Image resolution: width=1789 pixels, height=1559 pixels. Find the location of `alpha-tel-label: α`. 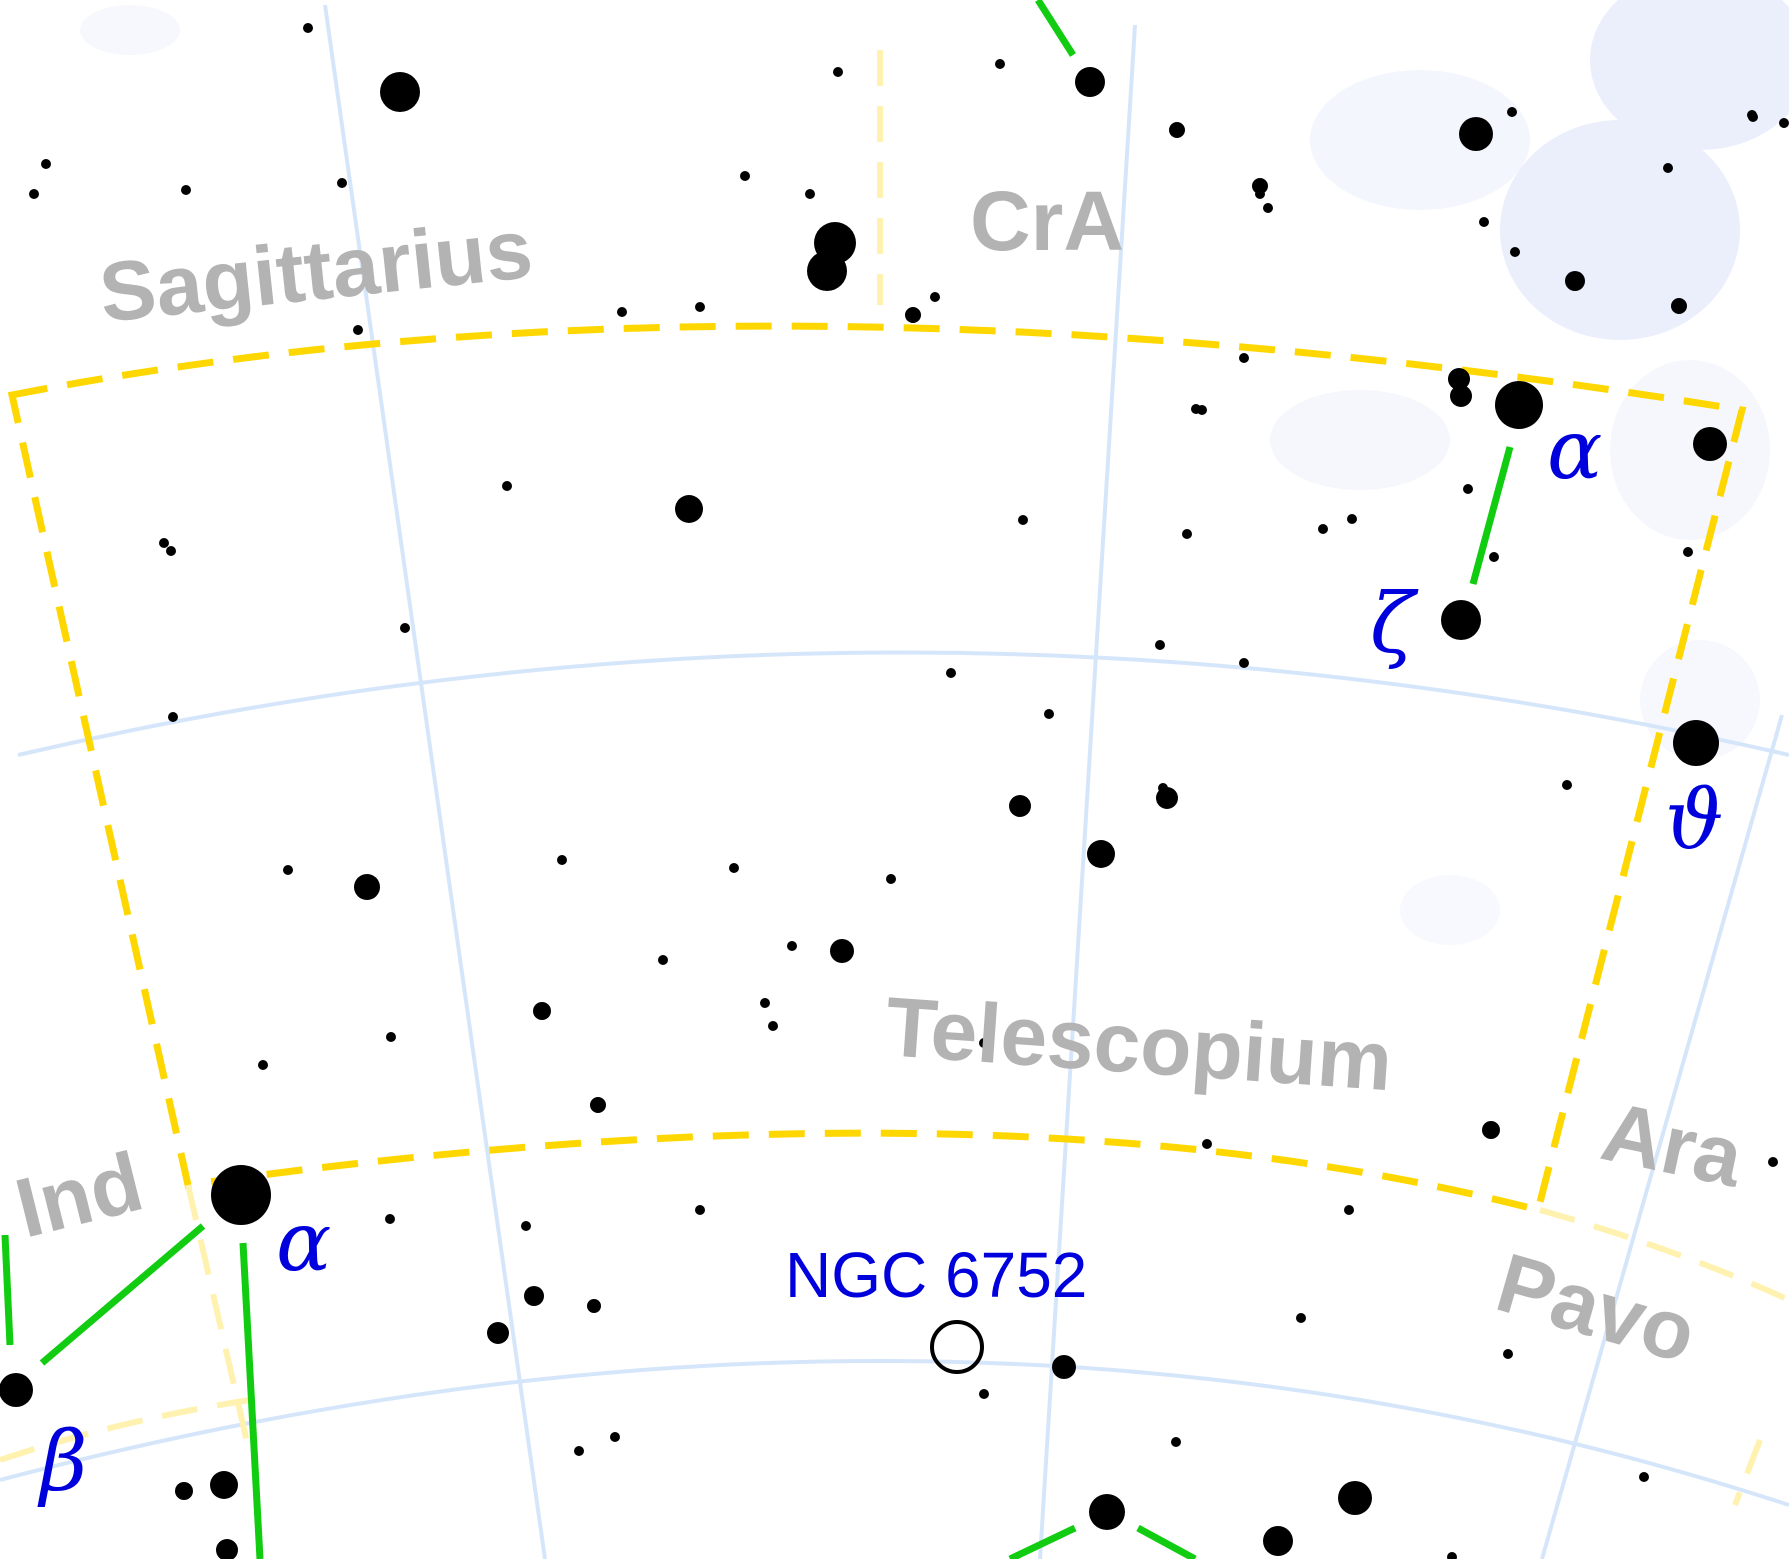

alpha-tel-label: α is located at coordinates (1574, 450).